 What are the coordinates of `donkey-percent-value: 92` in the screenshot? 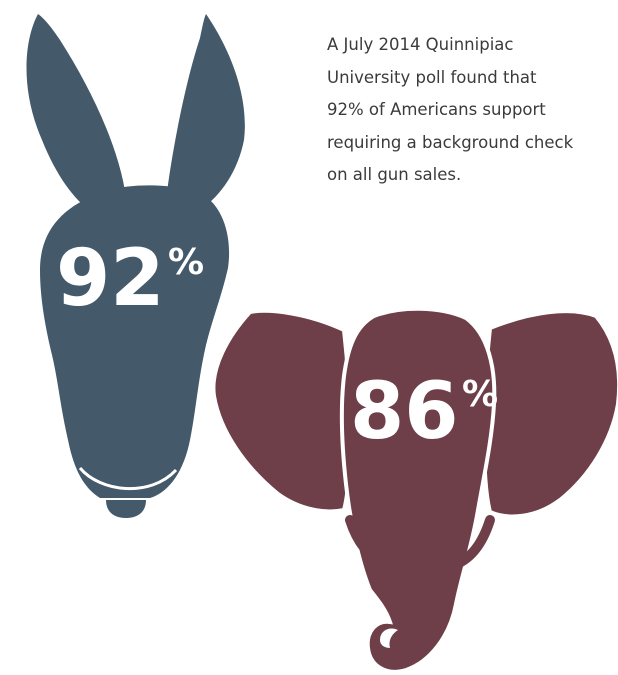 It's located at (110, 279).